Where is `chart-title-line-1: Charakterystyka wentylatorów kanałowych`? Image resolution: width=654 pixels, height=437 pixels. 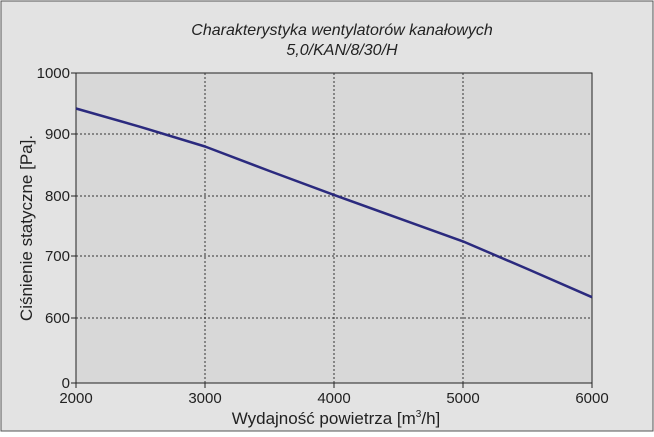 chart-title-line-1: Charakterystyka wentylatorów kanałowych is located at coordinates (342, 30).